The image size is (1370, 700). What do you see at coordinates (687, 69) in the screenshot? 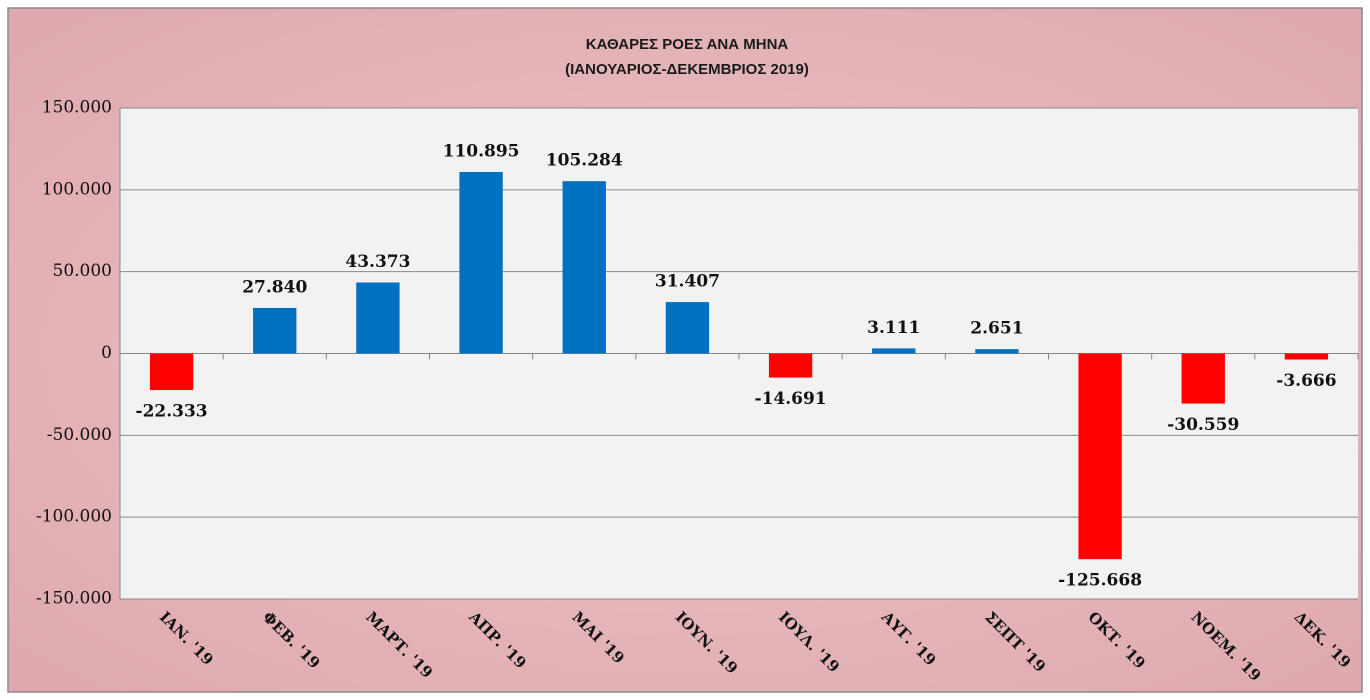
I see `chart-subtitle: (ΙΑΝΟΥΑΡΙΟΣ-ΔΕΚΕΜΒΡΙΟΣ 2019)` at bounding box center [687, 69].